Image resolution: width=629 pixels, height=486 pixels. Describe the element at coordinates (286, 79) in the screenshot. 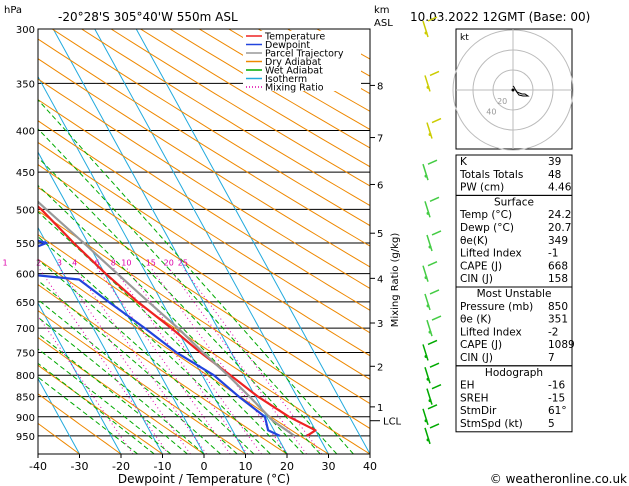

I see `legend-label: Isotherm` at that location.